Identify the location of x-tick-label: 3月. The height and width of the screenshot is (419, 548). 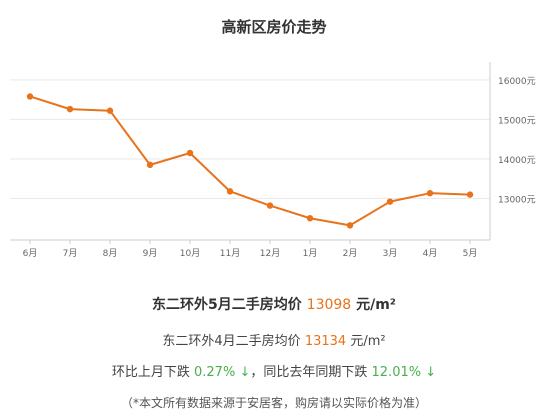
(390, 253).